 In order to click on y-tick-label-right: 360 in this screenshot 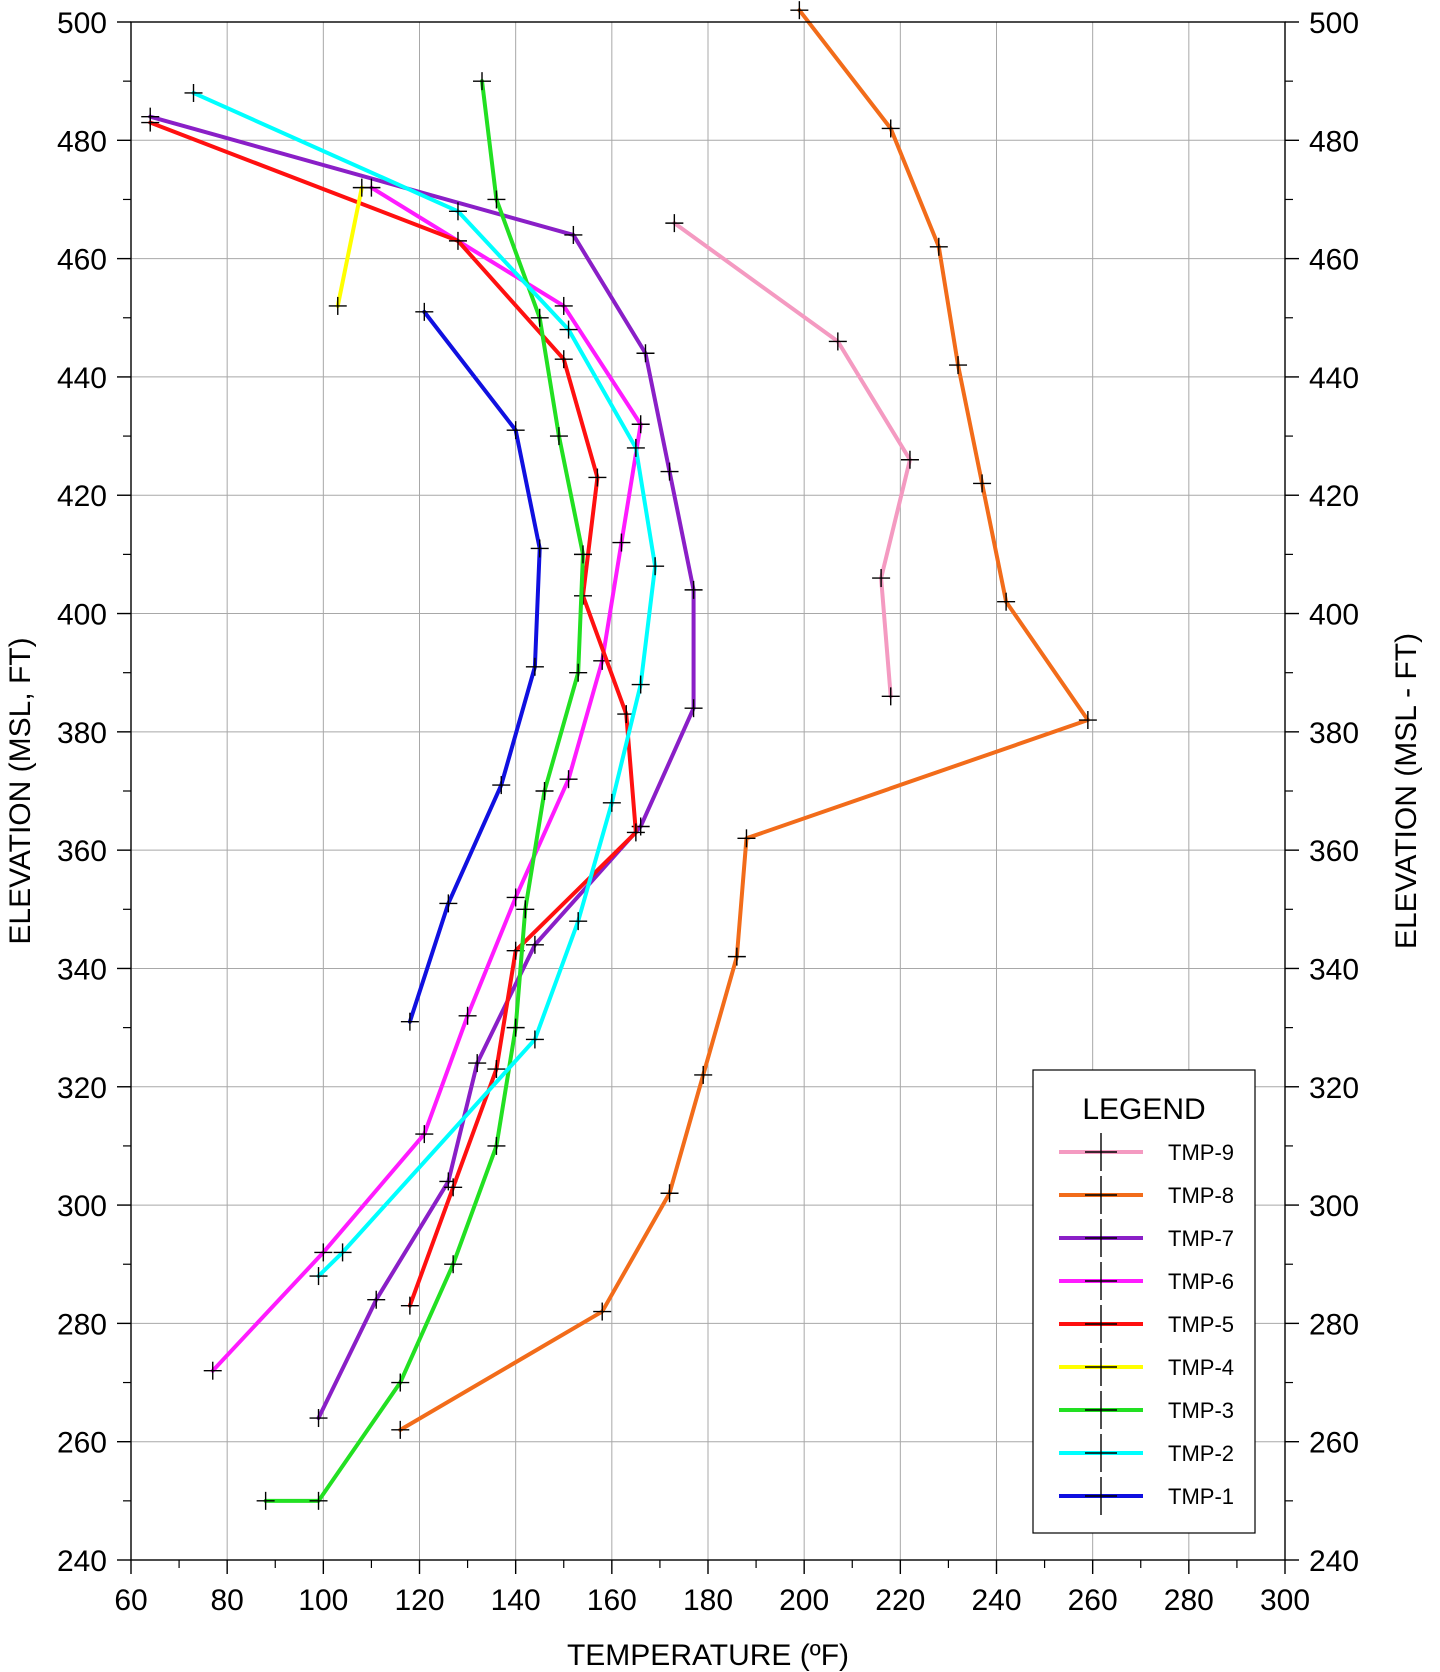, I will do `click(1334, 851)`.